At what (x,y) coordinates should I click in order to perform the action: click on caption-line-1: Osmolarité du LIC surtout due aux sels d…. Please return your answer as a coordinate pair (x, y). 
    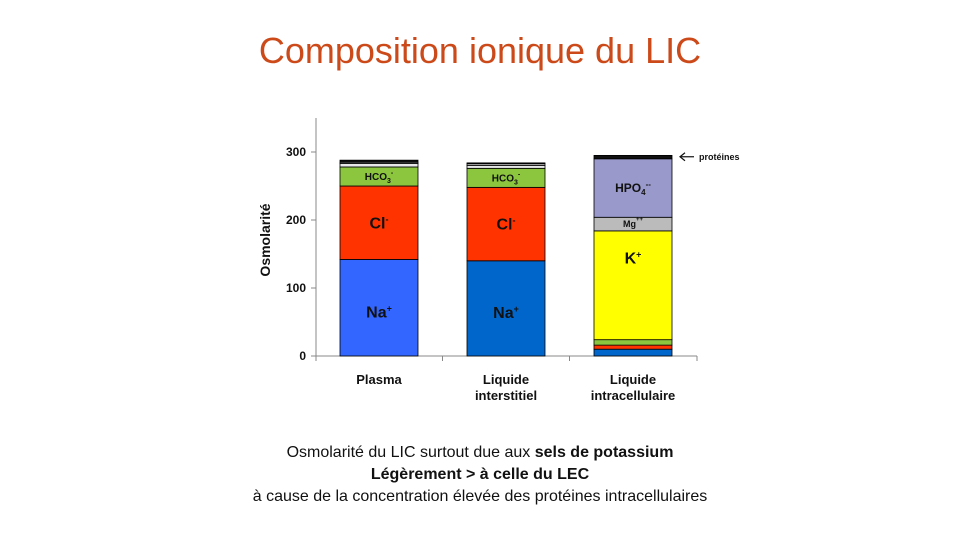
    Looking at the image, I should click on (480, 453).